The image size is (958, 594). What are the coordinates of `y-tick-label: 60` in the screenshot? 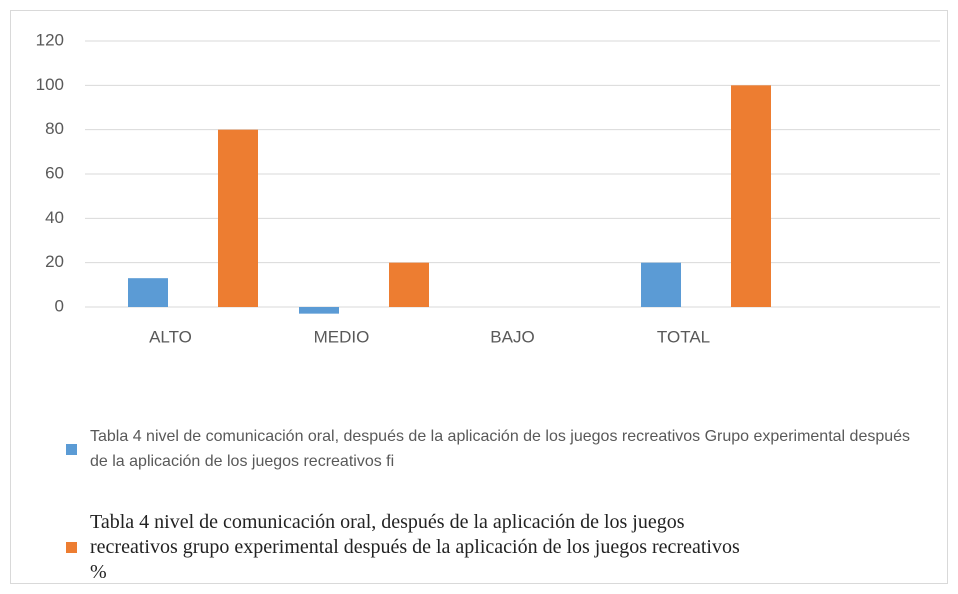 It's located at (54, 172).